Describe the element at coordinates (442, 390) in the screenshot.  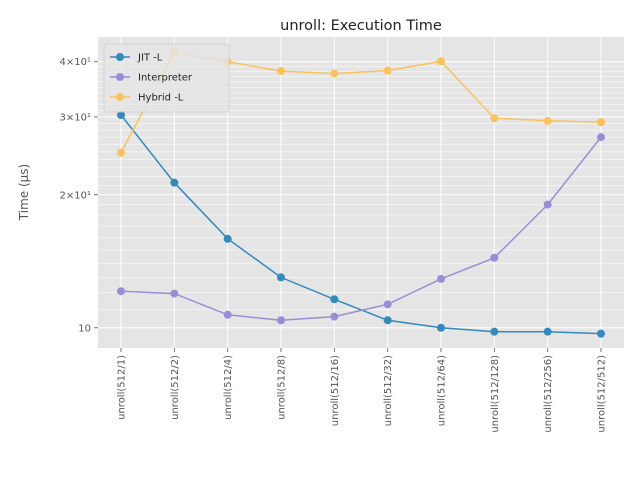
I see `x-tick-label: unroll(512/64)` at that location.